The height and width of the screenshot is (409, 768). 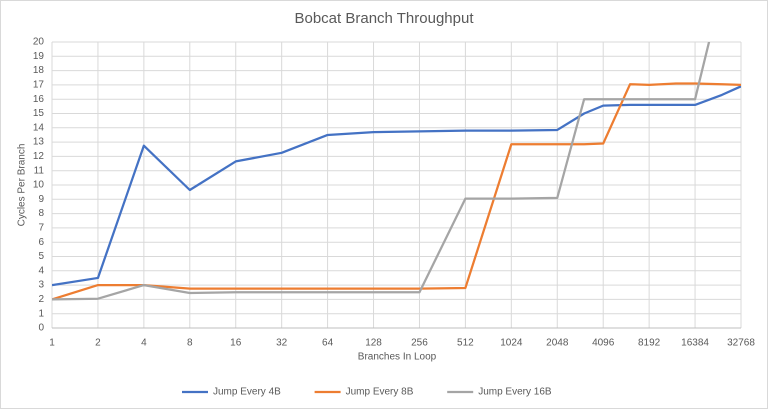 What do you see at coordinates (41, 242) in the screenshot?
I see `y-tick-label: 6` at bounding box center [41, 242].